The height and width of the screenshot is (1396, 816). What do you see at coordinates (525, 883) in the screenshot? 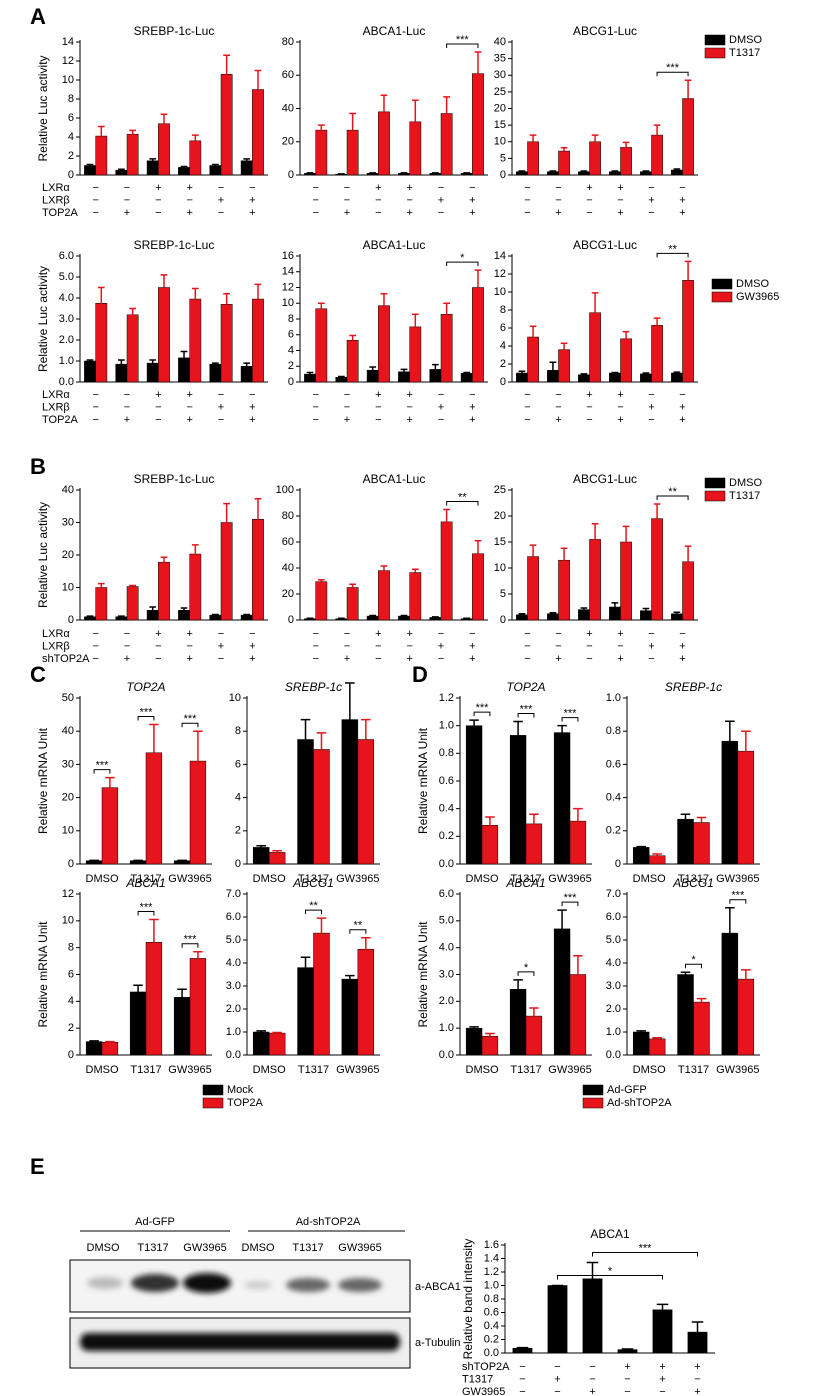
I see `chart-title: ABCA1` at bounding box center [525, 883].